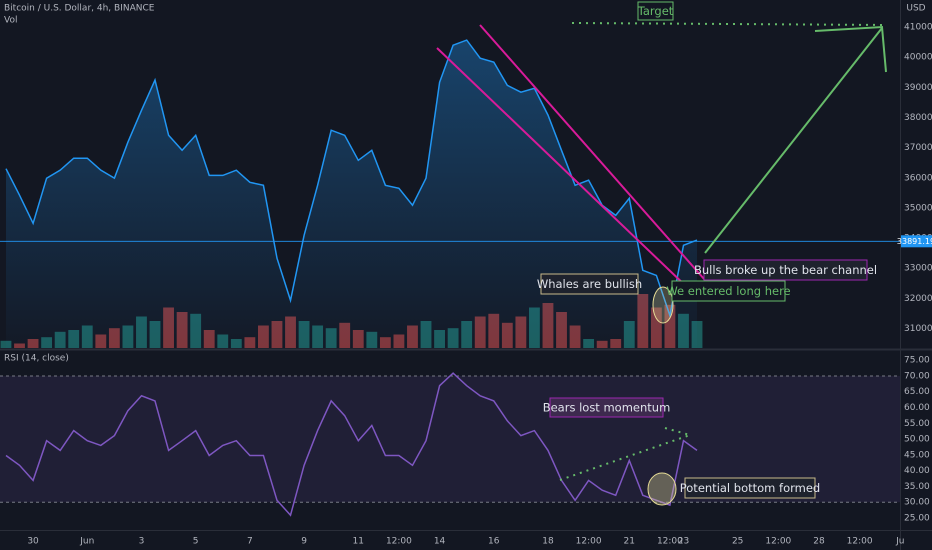 This screenshot has width=932, height=550. I want to click on x-tick-label: 11, so click(358, 542).